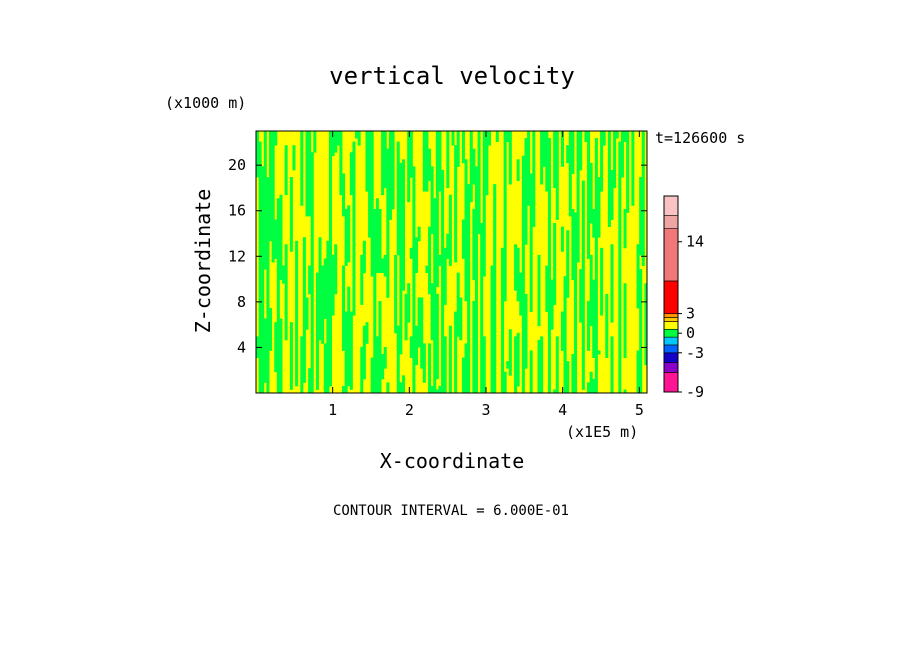 The width and height of the screenshot is (904, 654). What do you see at coordinates (485, 410) in the screenshot?
I see `x-tick-label: 3` at bounding box center [485, 410].